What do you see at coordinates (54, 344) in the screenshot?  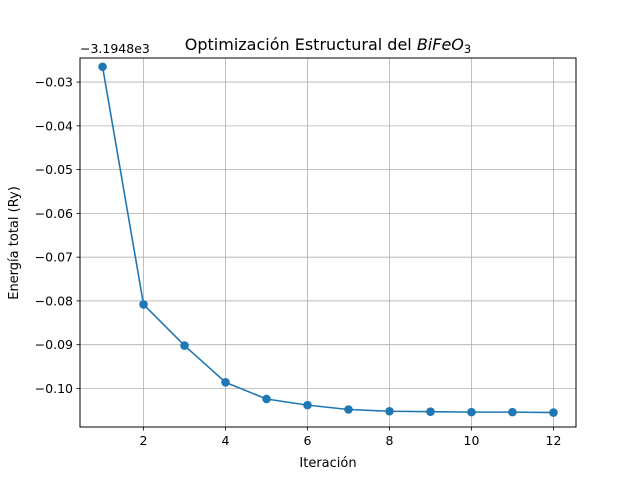 I see `y-tick-label: −0.09` at bounding box center [54, 344].